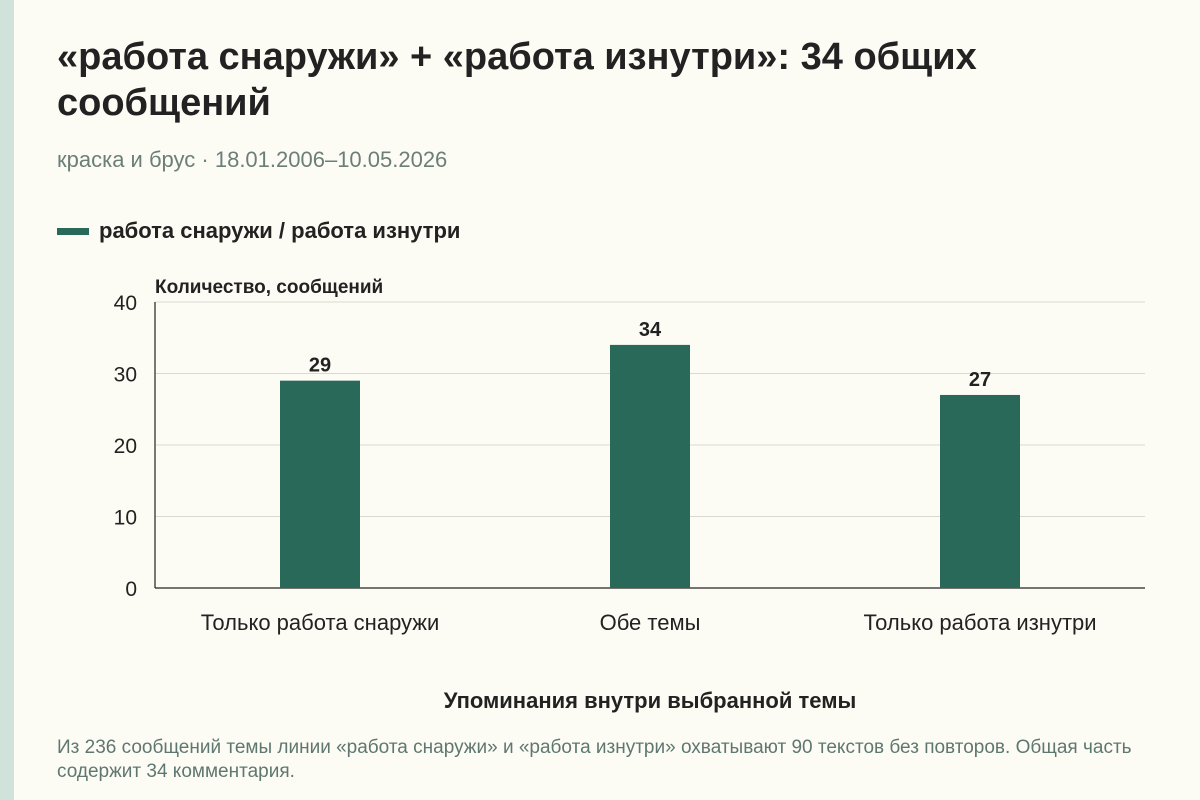 Image resolution: width=1200 pixels, height=800 pixels. Describe the element at coordinates (320, 366) in the screenshot. I see `bar-value-label: 29` at that location.